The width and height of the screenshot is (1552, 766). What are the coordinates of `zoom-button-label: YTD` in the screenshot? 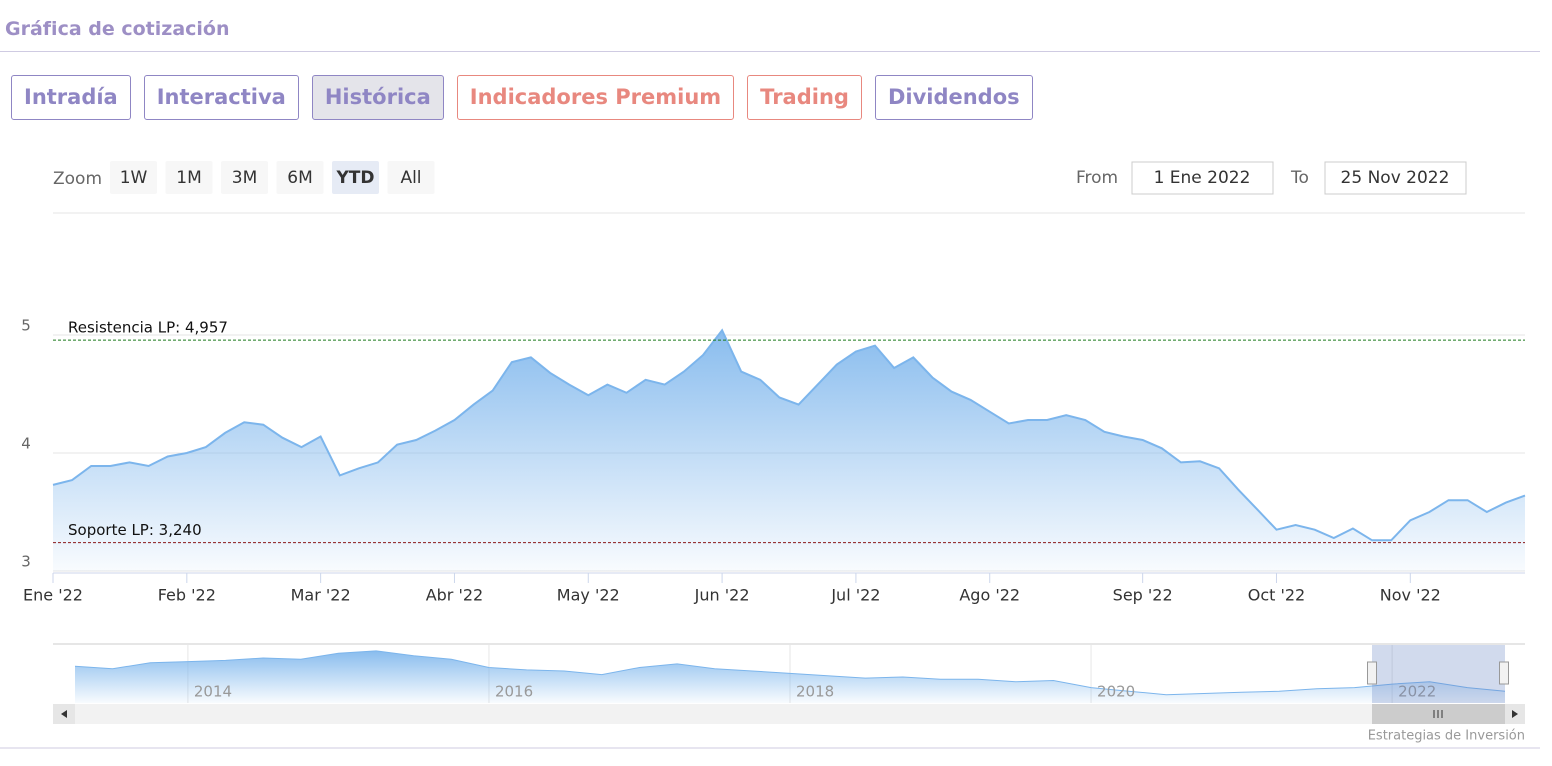 It's located at (354, 178).